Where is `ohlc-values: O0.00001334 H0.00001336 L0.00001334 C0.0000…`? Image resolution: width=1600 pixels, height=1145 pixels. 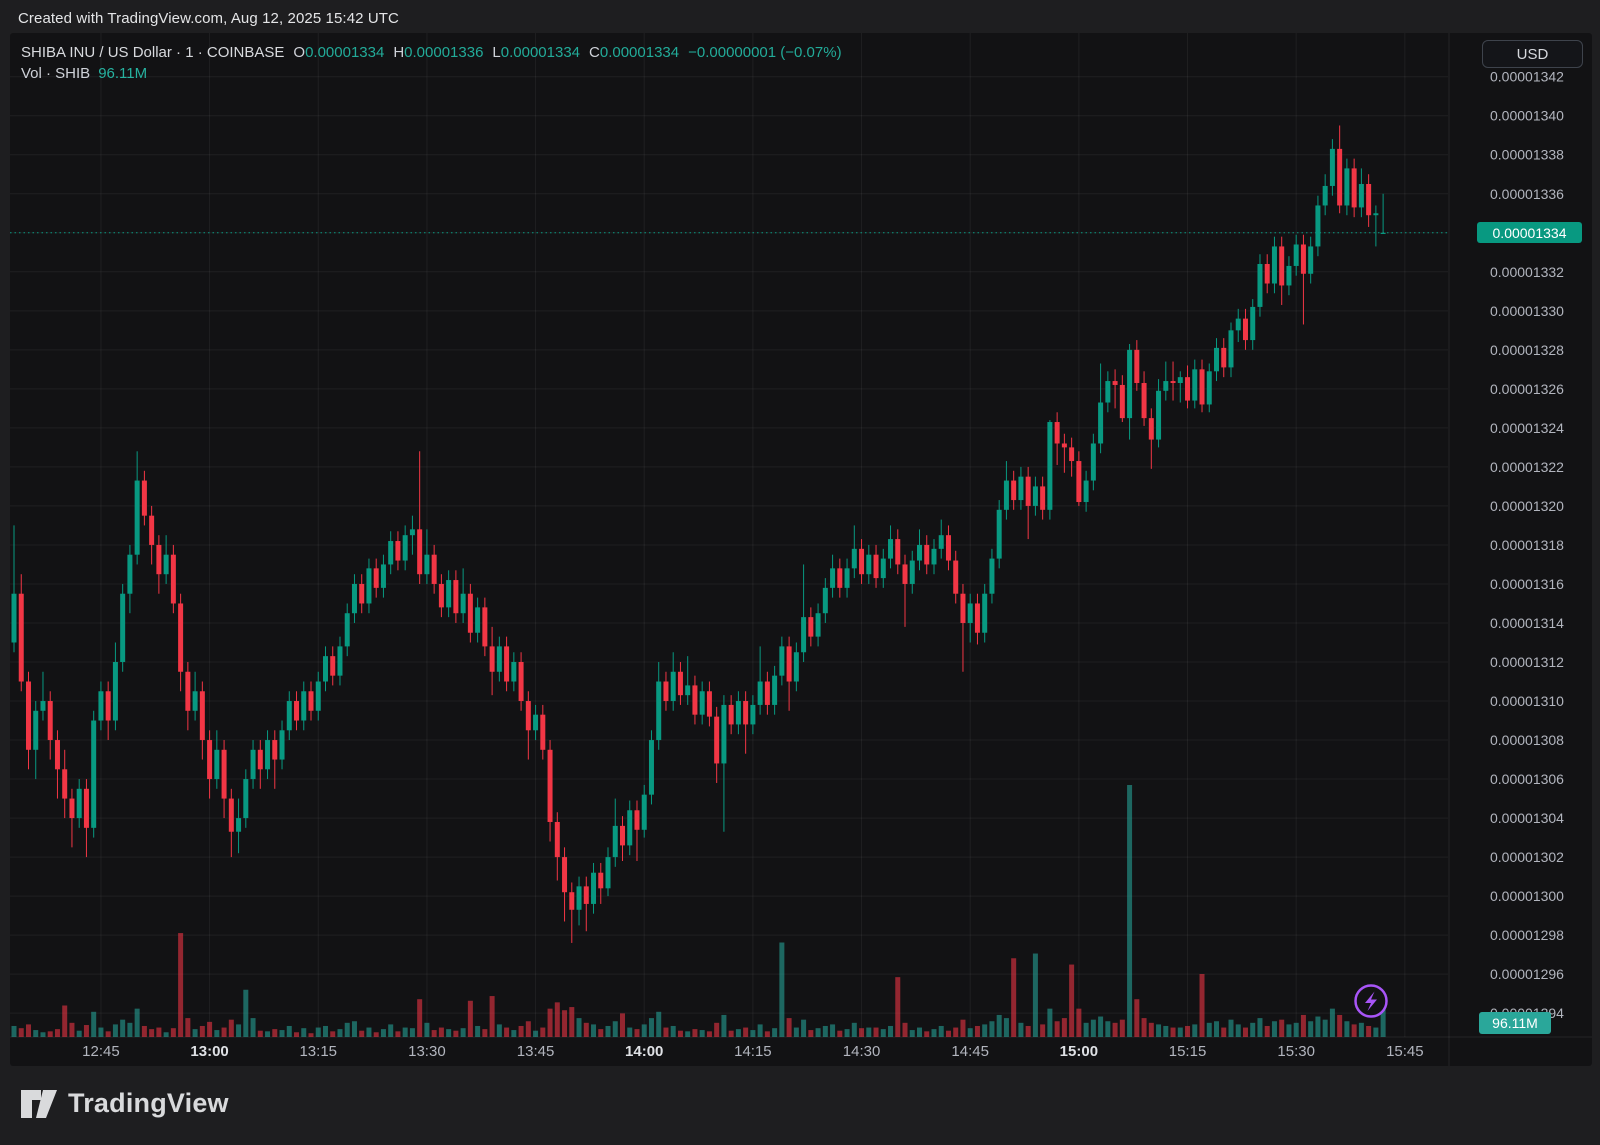 ohlc-values: O0.00001334 H0.00001336 L0.00001334 C0.0000… is located at coordinates (481, 52).